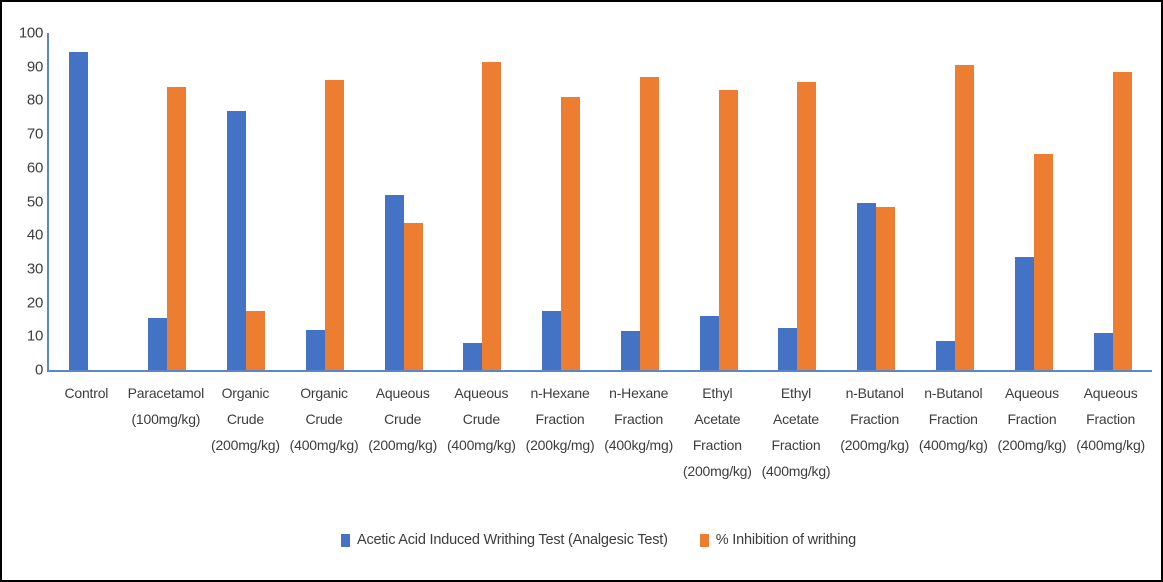 The height and width of the screenshot is (582, 1163). What do you see at coordinates (30, 33) in the screenshot?
I see `y-tick-label: 100` at bounding box center [30, 33].